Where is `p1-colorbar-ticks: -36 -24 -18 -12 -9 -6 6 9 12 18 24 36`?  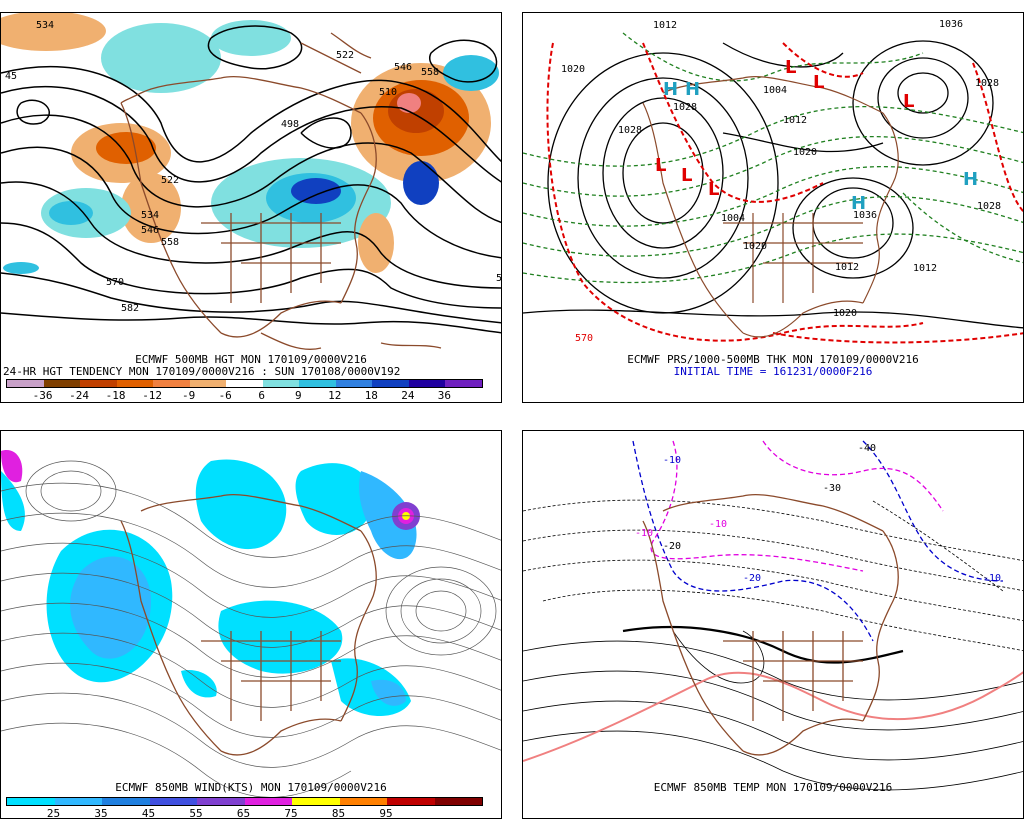 p1-colorbar-ticks: -36 -24 -18 -12 -9 -6 6 9 12 18 24 36 is located at coordinates (243, 395).